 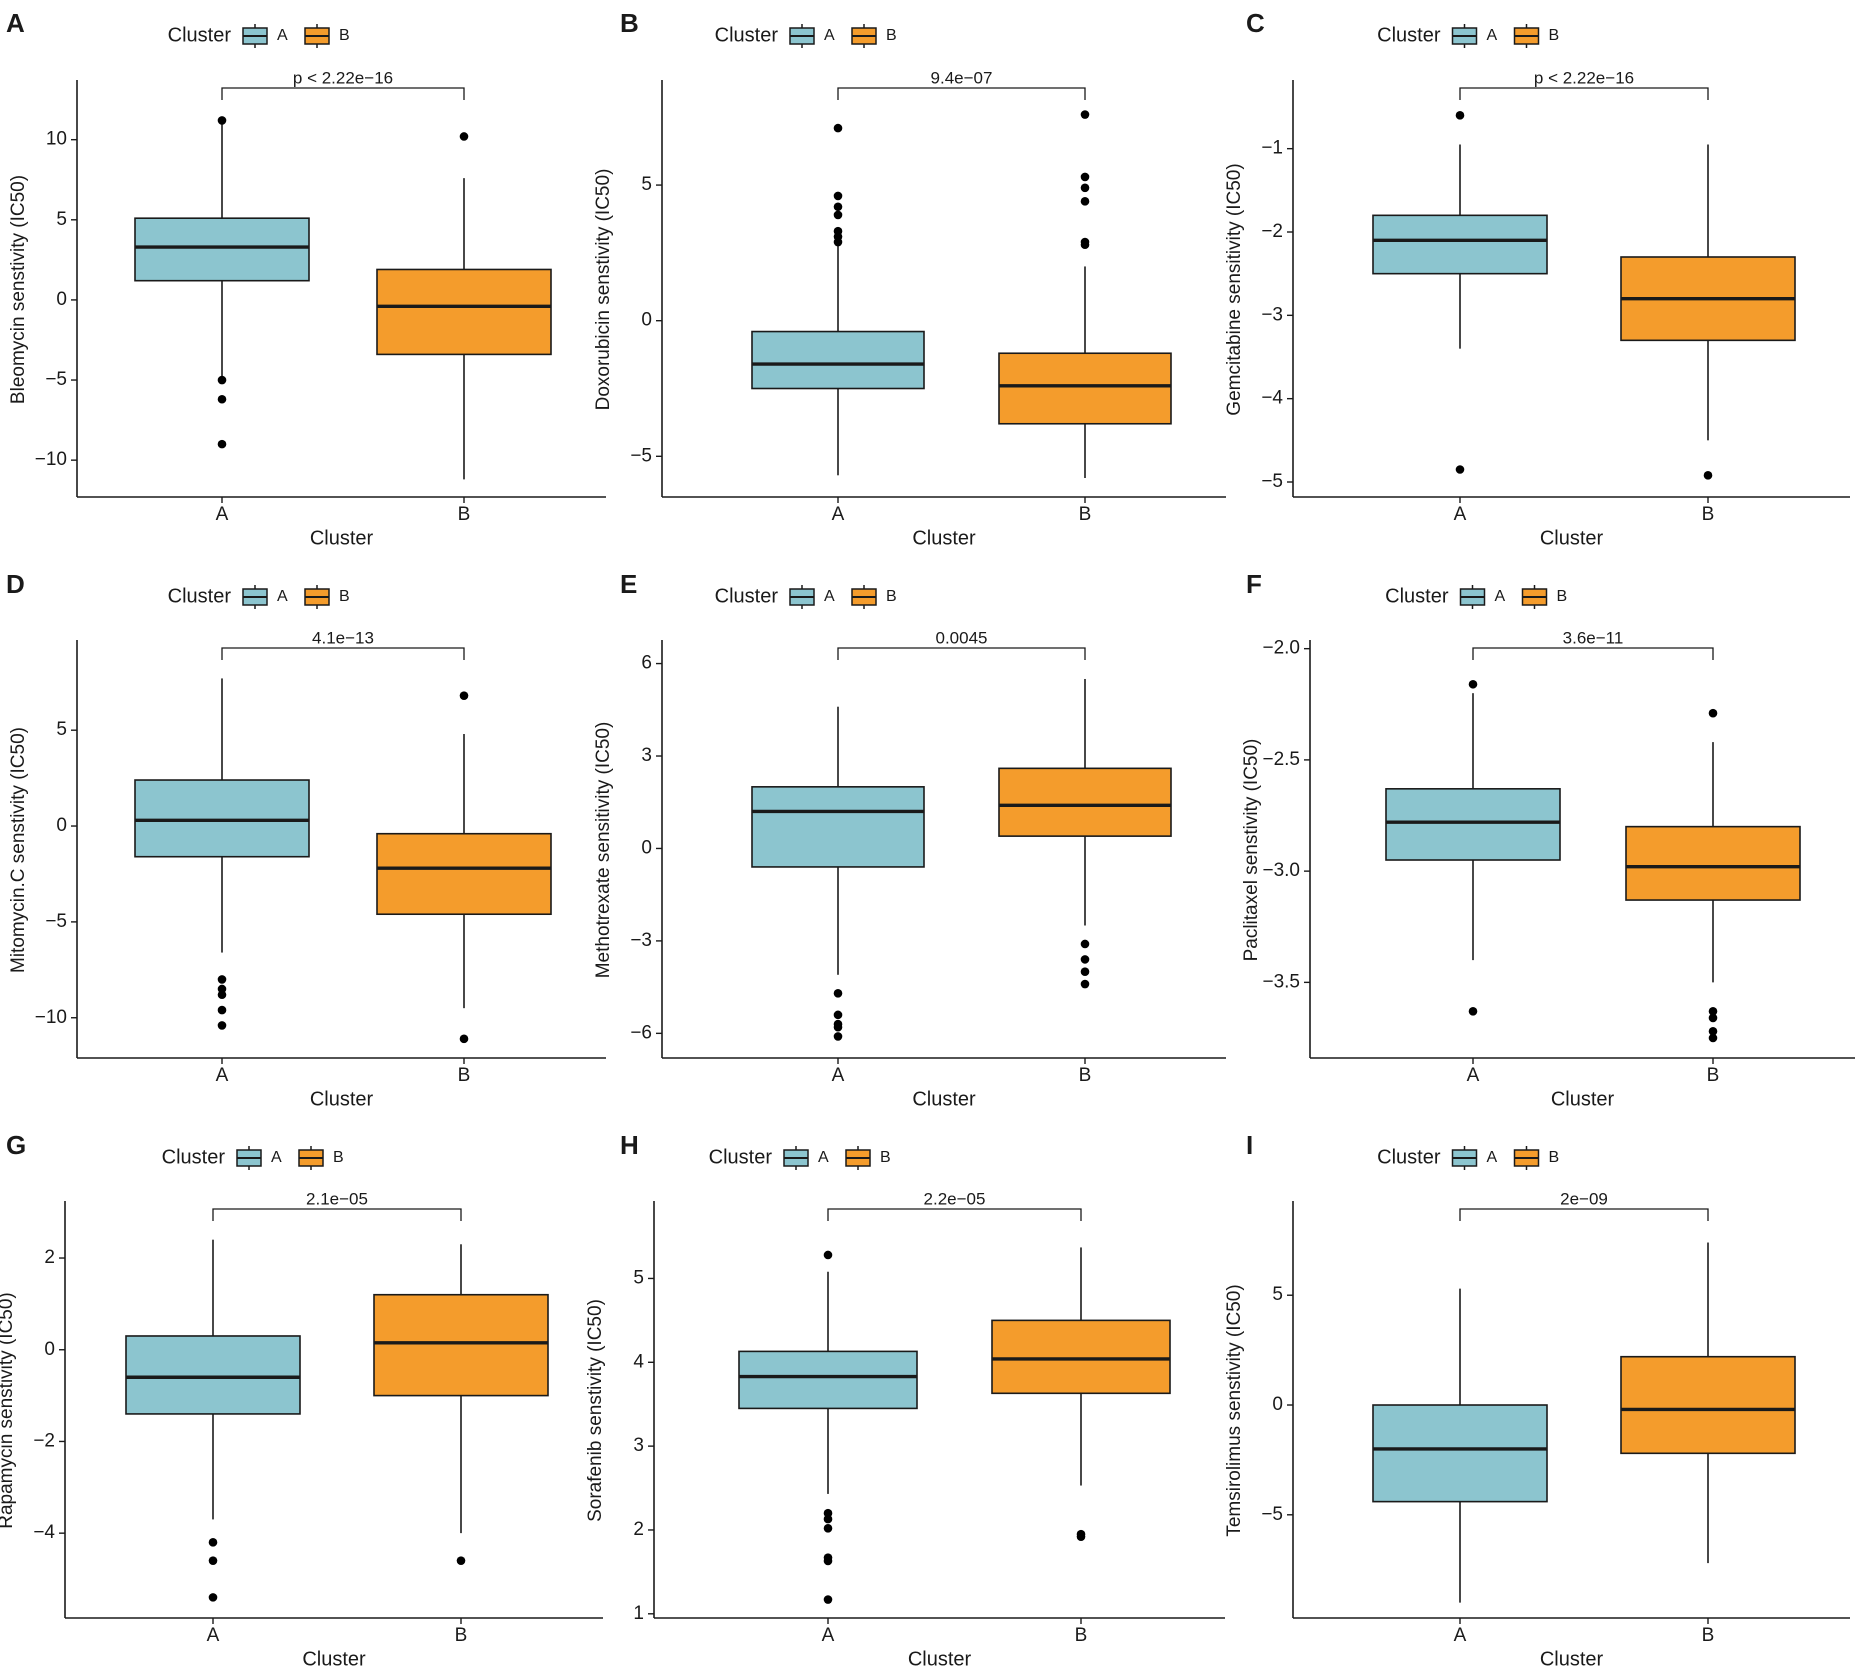 I want to click on y-axis-label: Methotrexate sensitivity (IC50), so click(x=603, y=850).